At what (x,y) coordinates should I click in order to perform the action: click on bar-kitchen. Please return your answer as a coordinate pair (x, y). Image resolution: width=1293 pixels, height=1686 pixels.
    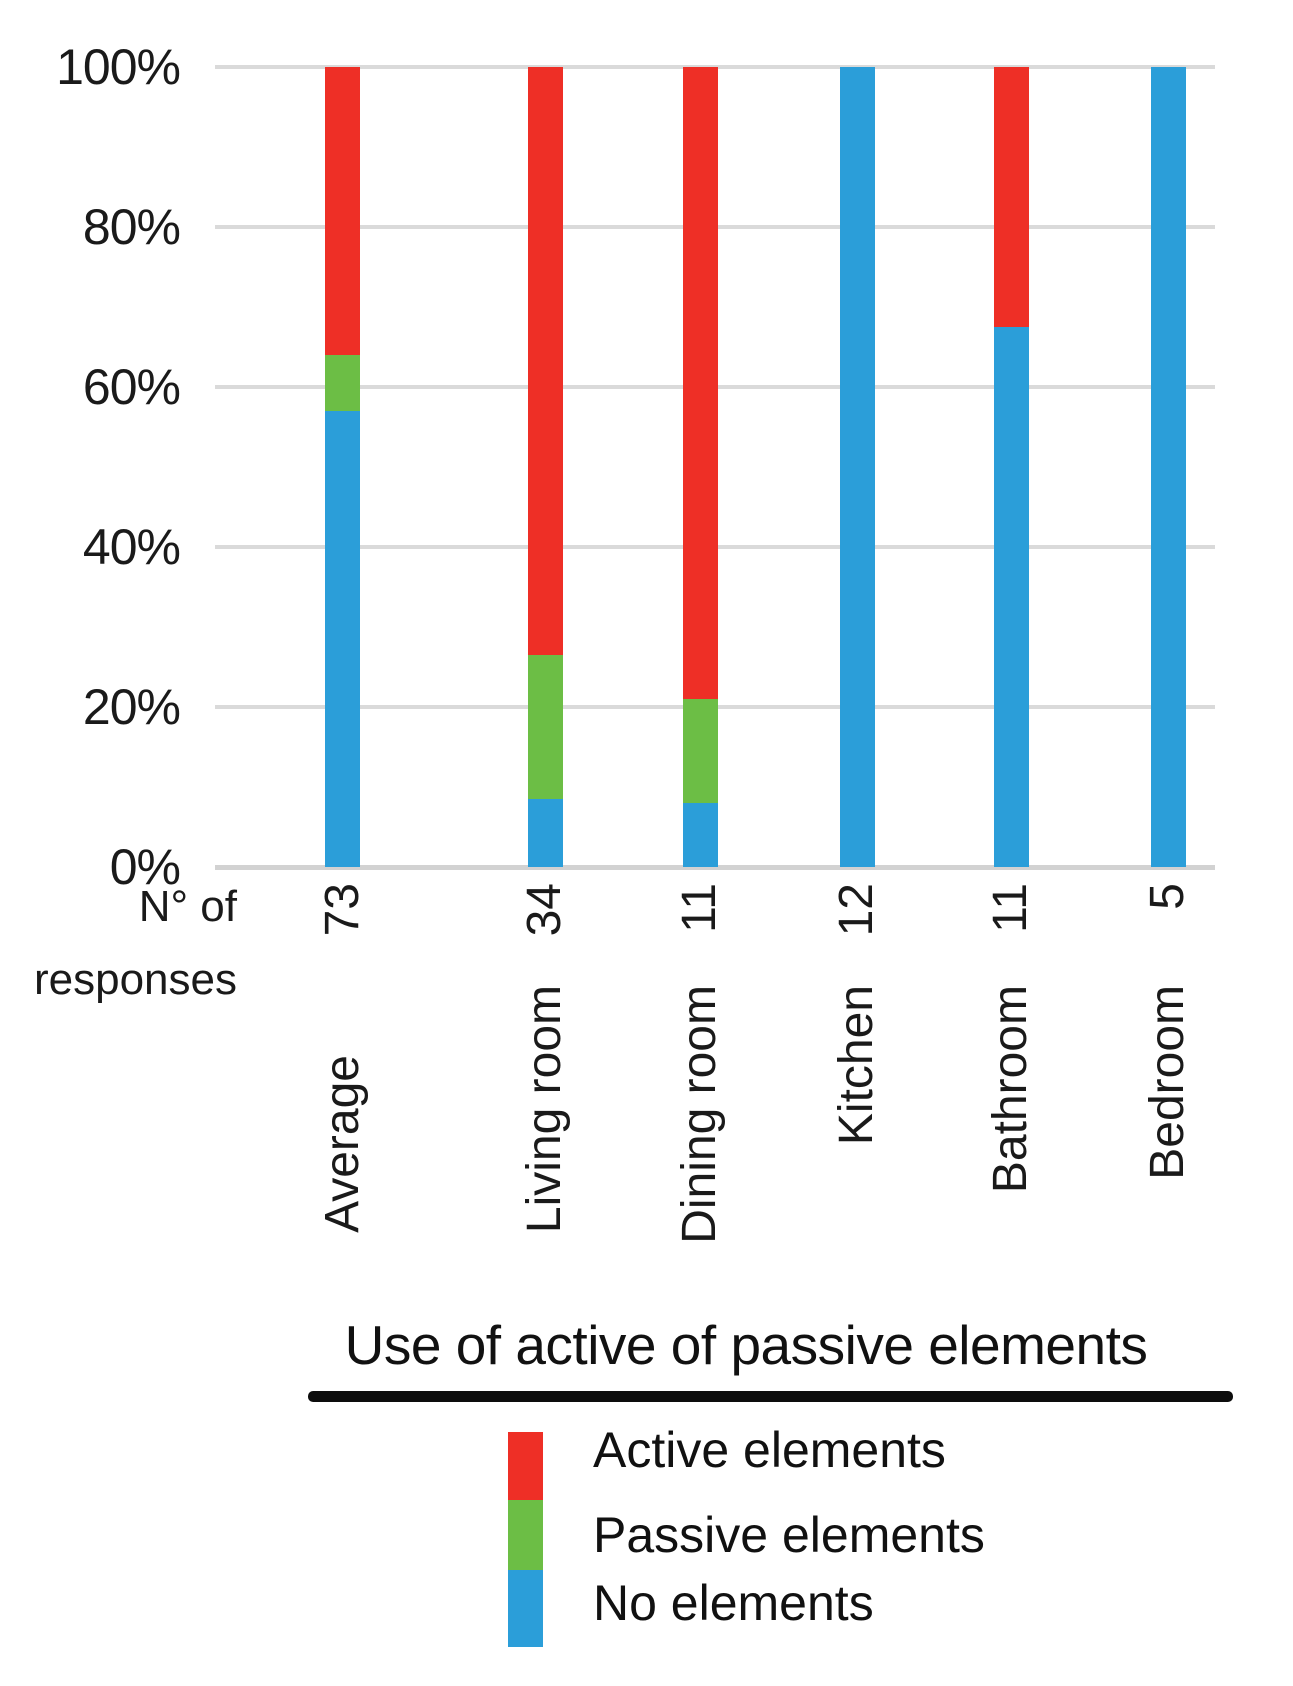
    Looking at the image, I should click on (857, 467).